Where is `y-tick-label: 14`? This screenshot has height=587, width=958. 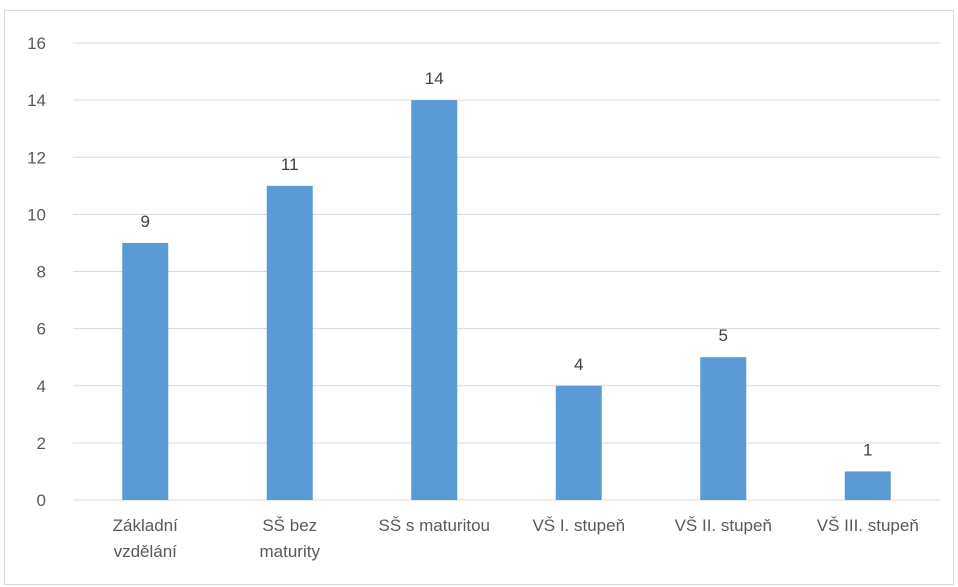 y-tick-label: 14 is located at coordinates (36, 100).